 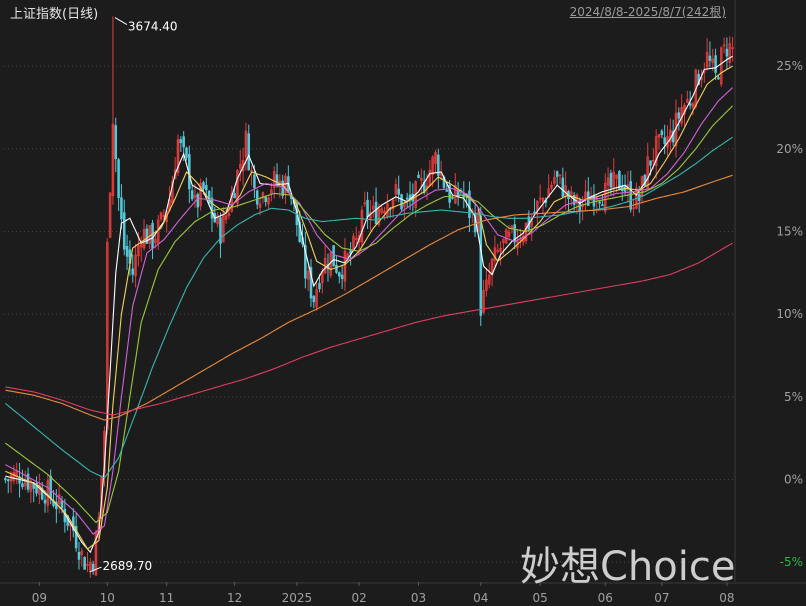 I want to click on x-tick-label: 08, so click(x=726, y=598).